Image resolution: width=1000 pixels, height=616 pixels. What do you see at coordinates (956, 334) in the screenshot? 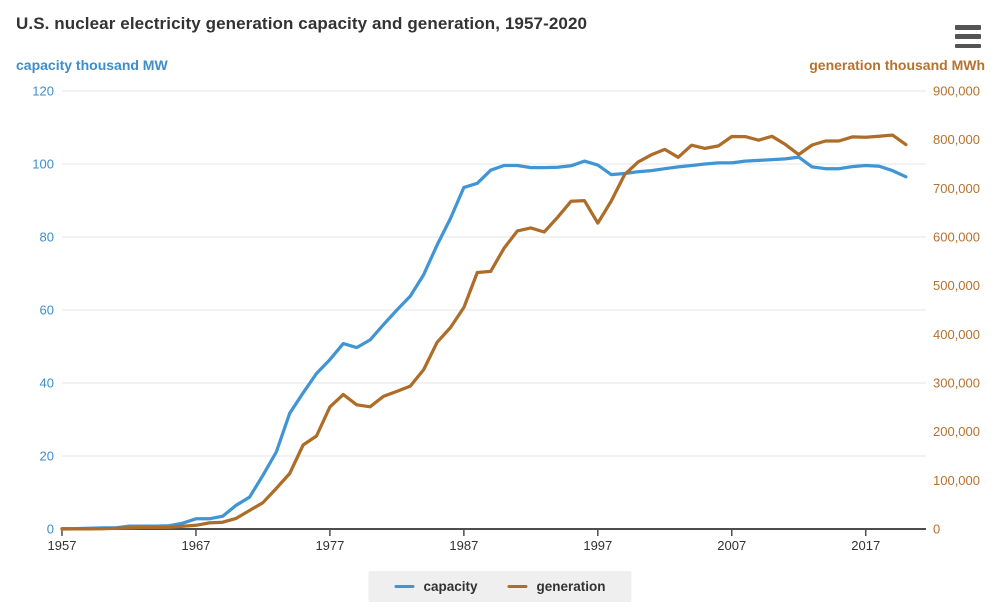
I see `y-tick-label-right: 400,000` at bounding box center [956, 334].